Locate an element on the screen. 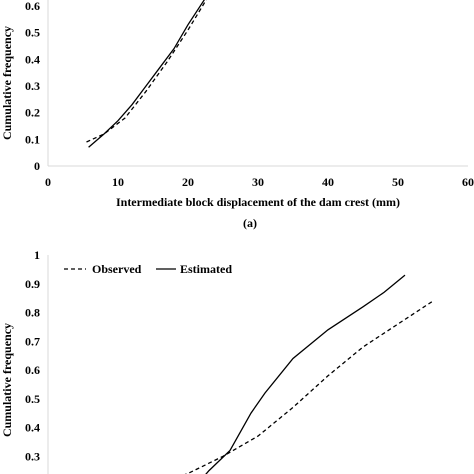 This screenshot has width=474, height=474. panel-a-y-tick-label: 0.3 is located at coordinates (32, 86).